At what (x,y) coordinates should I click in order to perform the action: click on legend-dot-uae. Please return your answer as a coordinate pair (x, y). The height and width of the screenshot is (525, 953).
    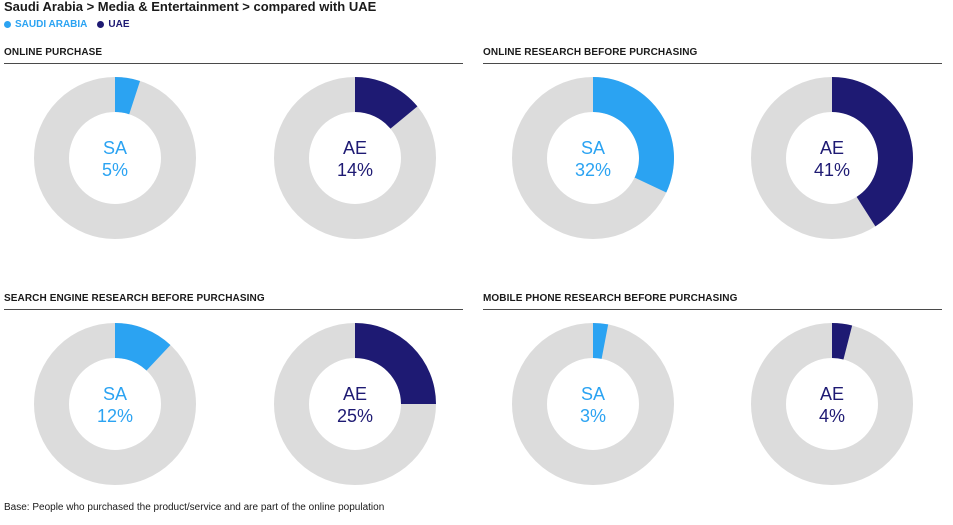
    Looking at the image, I should click on (101, 24).